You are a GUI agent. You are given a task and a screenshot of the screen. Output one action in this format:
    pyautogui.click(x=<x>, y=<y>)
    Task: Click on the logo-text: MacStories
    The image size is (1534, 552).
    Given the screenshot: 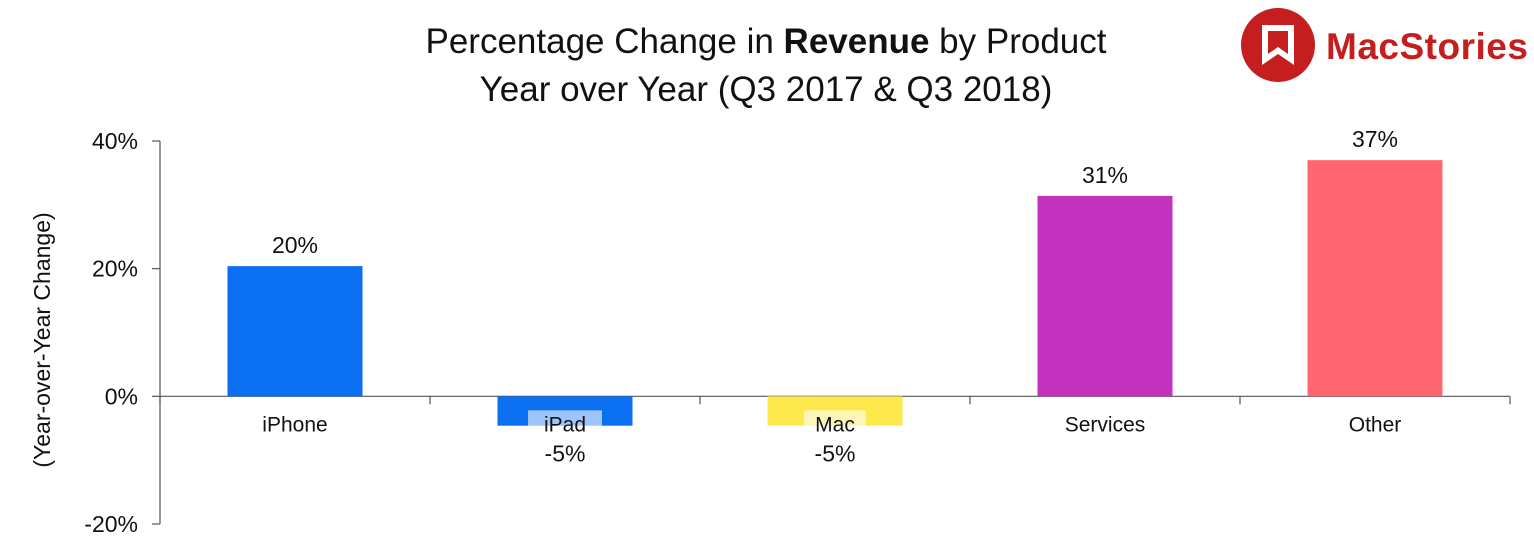 What is the action you would take?
    pyautogui.click(x=1427, y=46)
    